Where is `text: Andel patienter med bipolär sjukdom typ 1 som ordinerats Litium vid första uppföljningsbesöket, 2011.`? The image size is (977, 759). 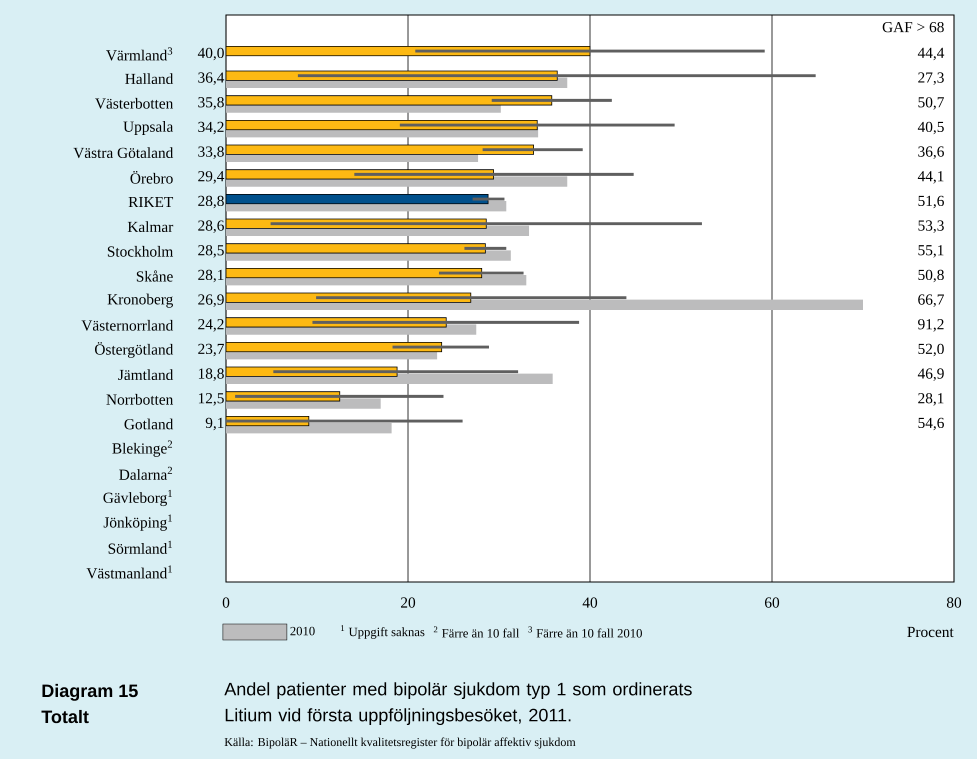
text: Andel patienter med bipolär sjukdom typ 1 som ordinerats Litium vid första uppföljningsbesöket, 2011. is located at coordinates (458, 704).